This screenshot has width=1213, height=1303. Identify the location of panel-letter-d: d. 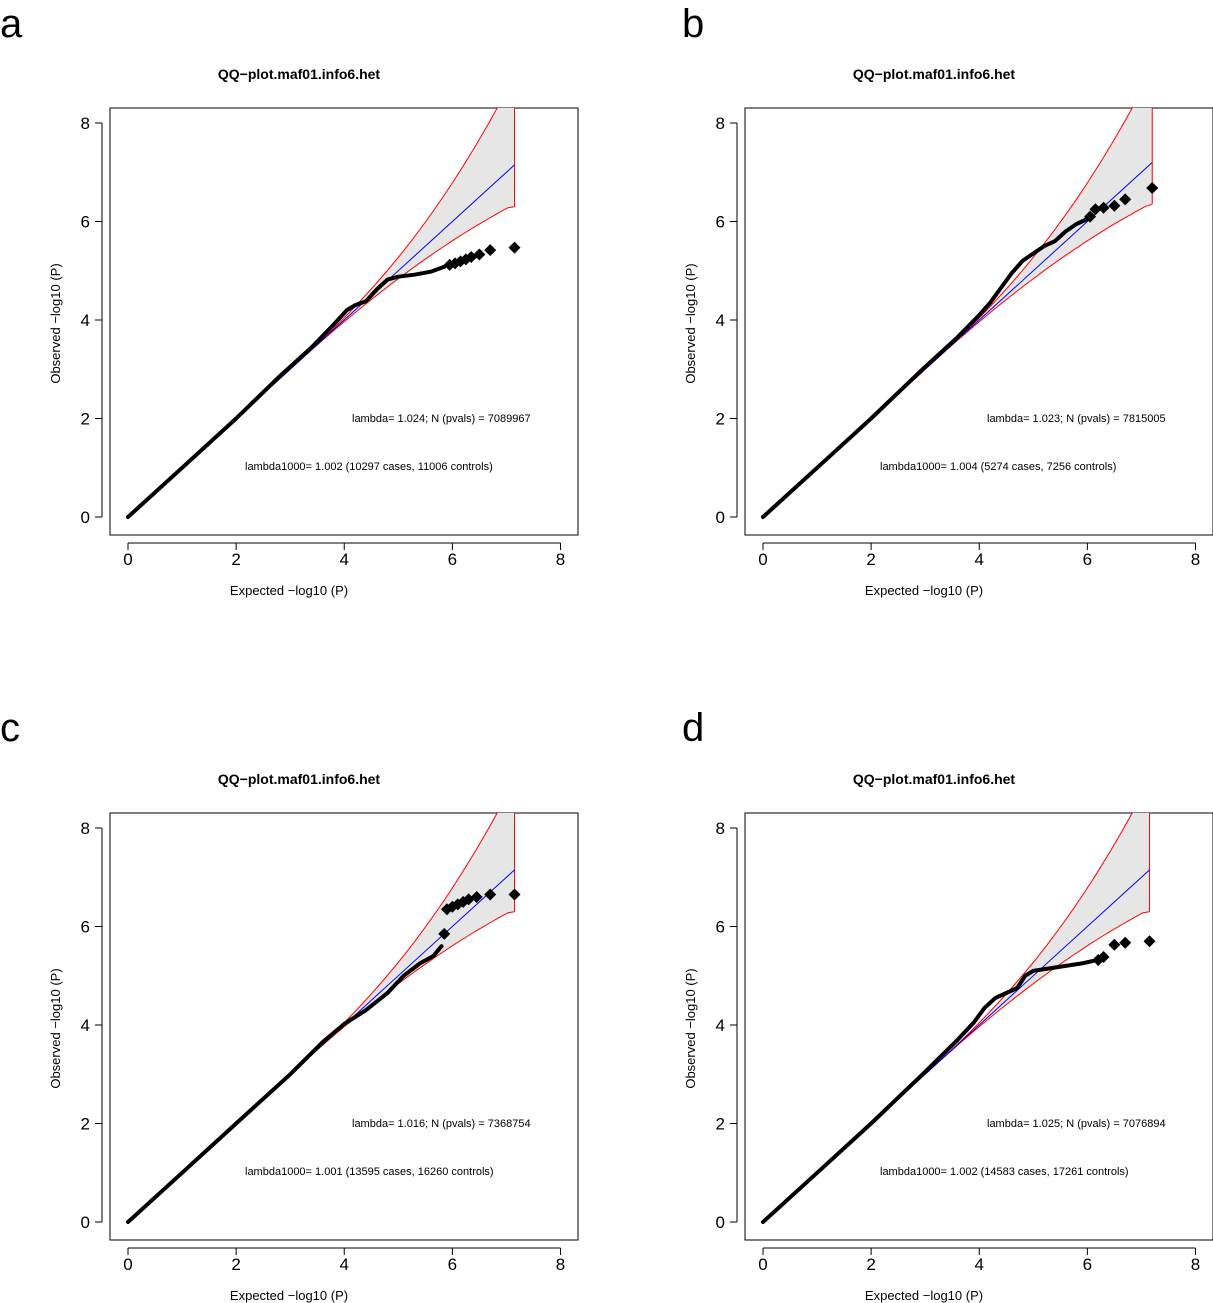
(693, 728).